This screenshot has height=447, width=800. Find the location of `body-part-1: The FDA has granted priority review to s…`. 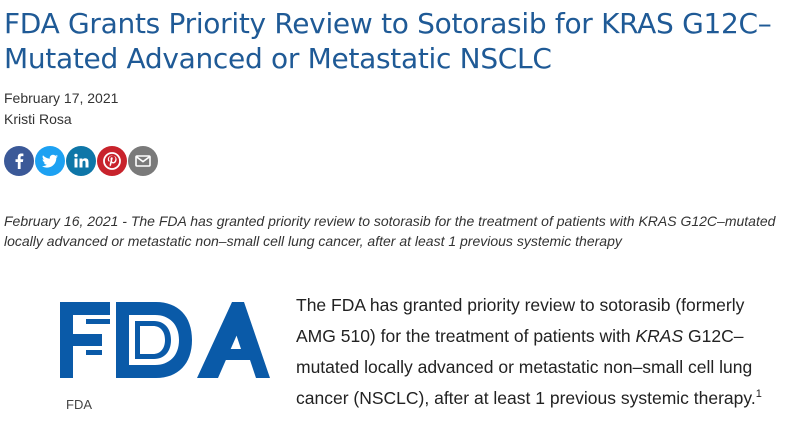

body-part-1: The FDA has granted priority review to s… is located at coordinates (520, 320).